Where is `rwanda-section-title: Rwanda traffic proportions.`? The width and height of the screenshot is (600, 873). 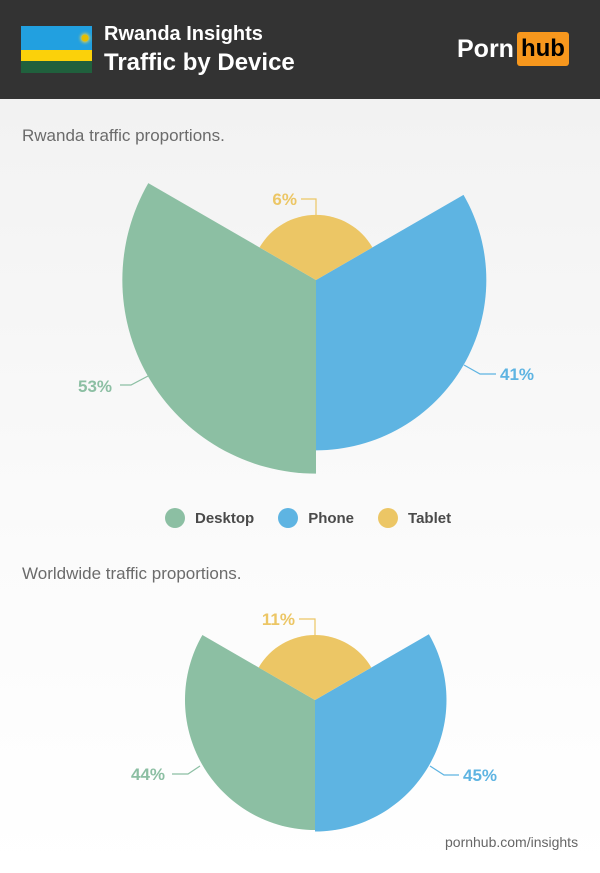
rwanda-section-title: Rwanda traffic proportions. is located at coordinates (123, 135).